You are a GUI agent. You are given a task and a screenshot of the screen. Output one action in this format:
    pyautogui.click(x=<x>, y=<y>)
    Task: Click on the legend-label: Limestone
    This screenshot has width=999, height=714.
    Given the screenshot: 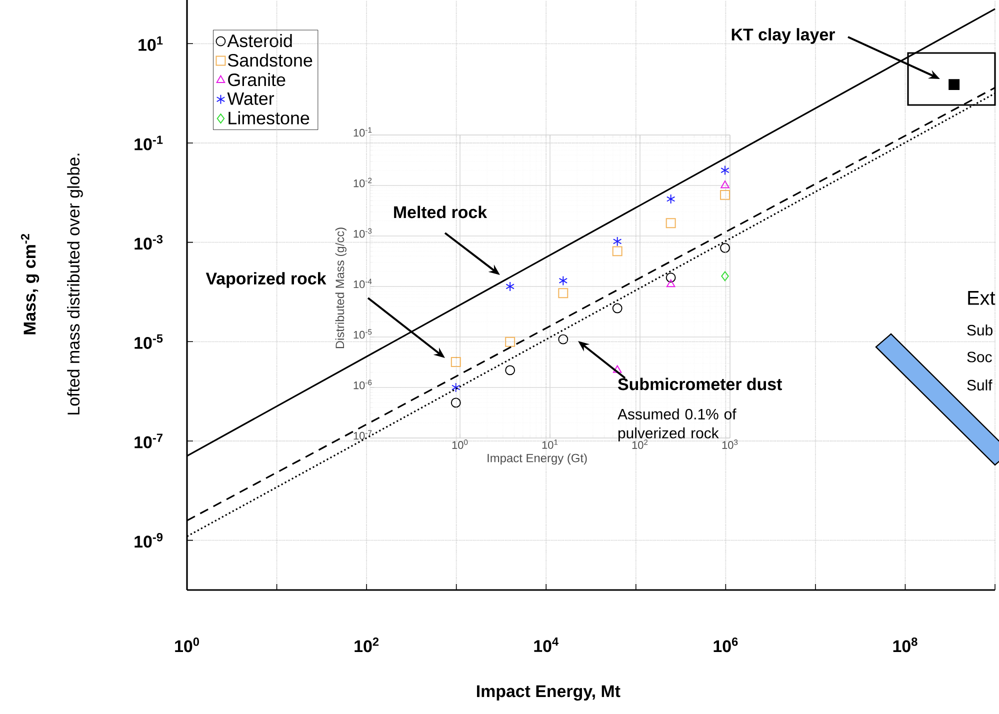 What is the action you would take?
    pyautogui.click(x=269, y=117)
    